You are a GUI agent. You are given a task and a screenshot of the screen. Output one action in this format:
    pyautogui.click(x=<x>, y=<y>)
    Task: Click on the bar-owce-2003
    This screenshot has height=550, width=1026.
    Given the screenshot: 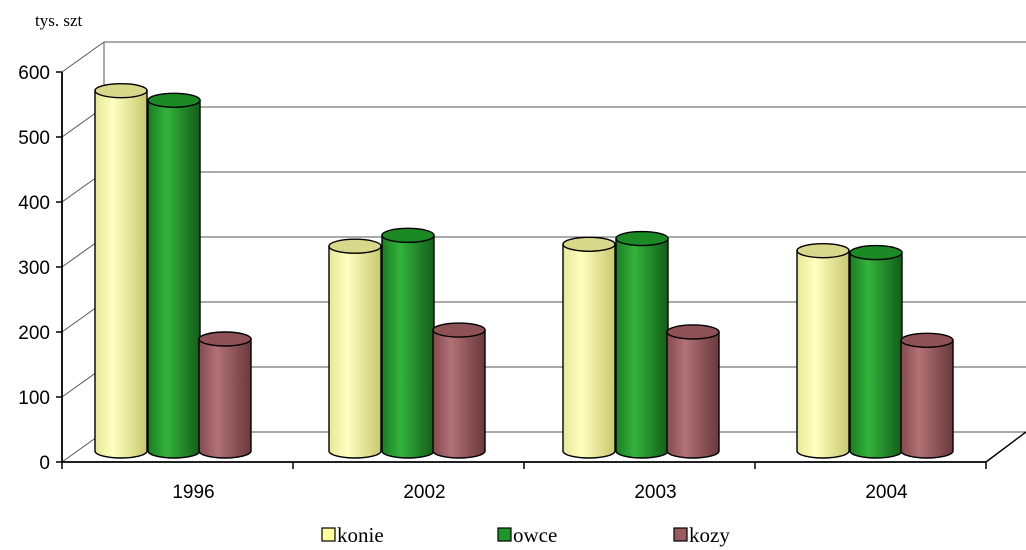 What is the action you would take?
    pyautogui.click(x=642, y=344)
    